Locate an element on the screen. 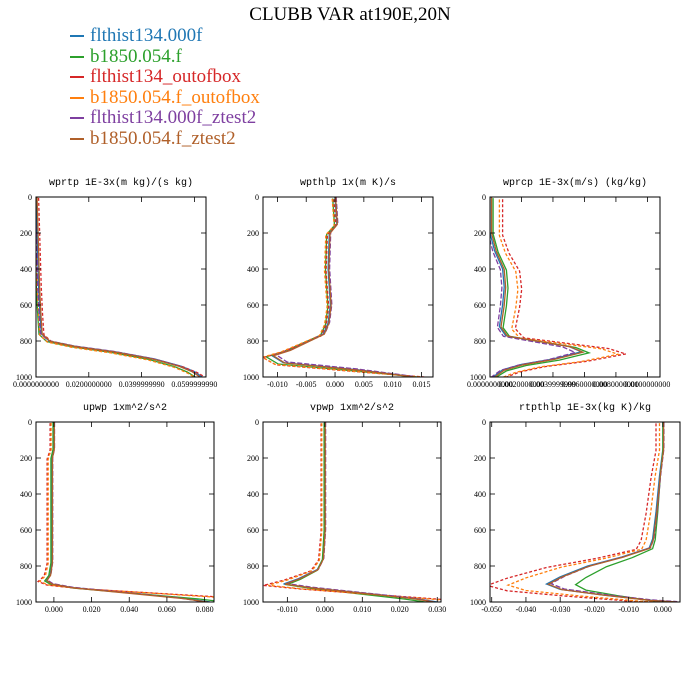 This screenshot has width=700, height=700. x-tick-label: 0.030 is located at coordinates (437, 609).